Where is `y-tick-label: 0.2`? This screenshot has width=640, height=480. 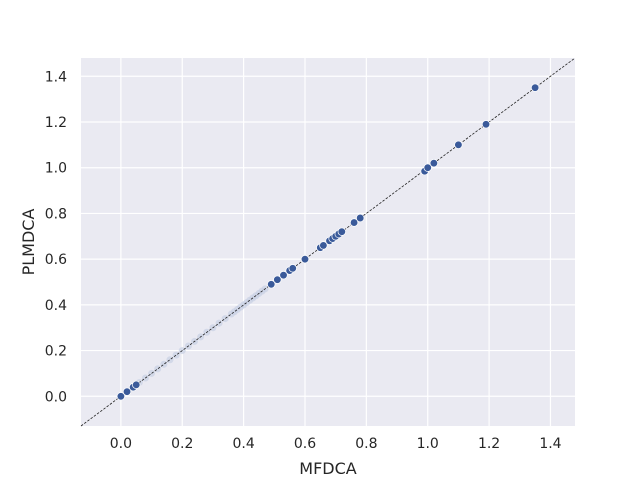 y-tick-label: 0.2 is located at coordinates (56, 352).